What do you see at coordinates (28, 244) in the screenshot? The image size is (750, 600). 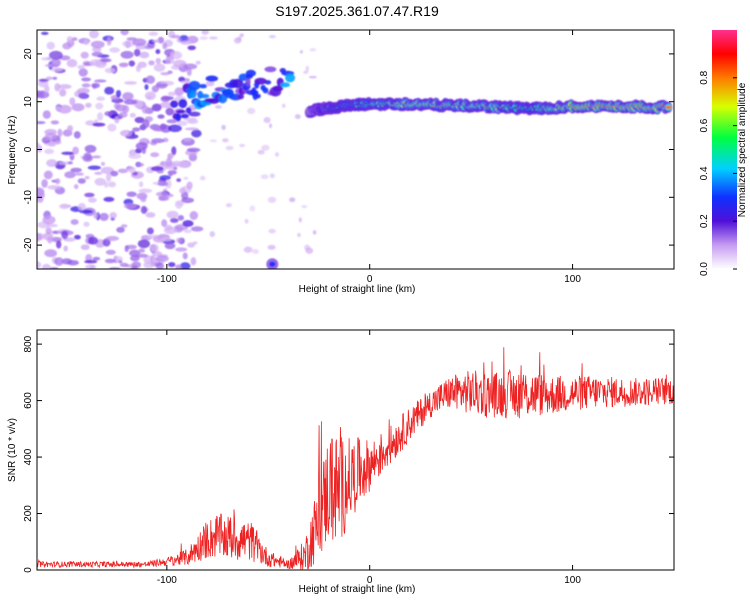 I see `y-tick-label: -20` at bounding box center [28, 244].